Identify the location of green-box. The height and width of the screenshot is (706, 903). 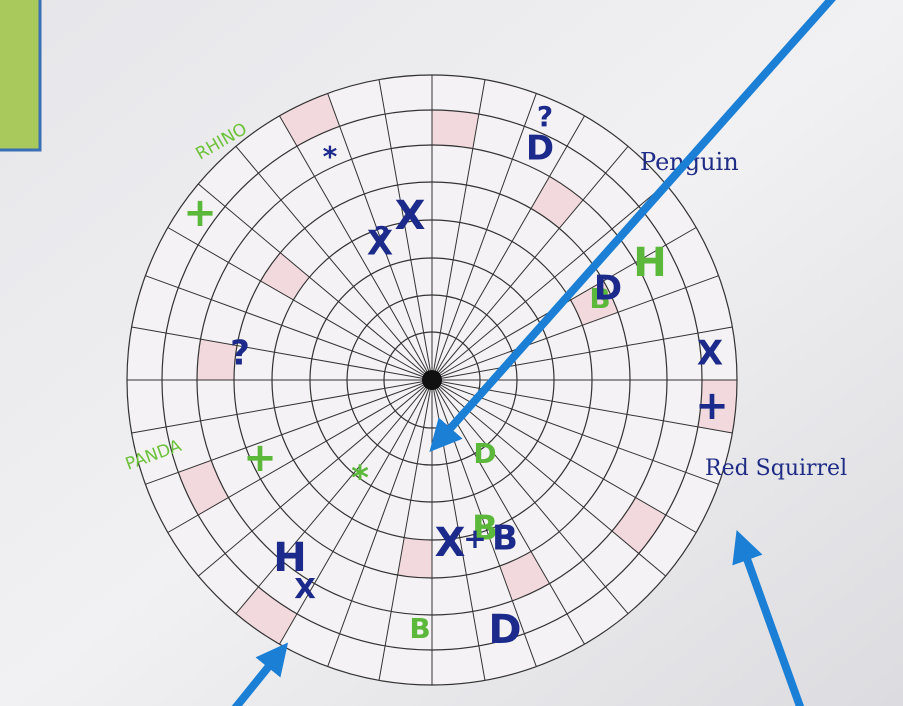
(21, 76).